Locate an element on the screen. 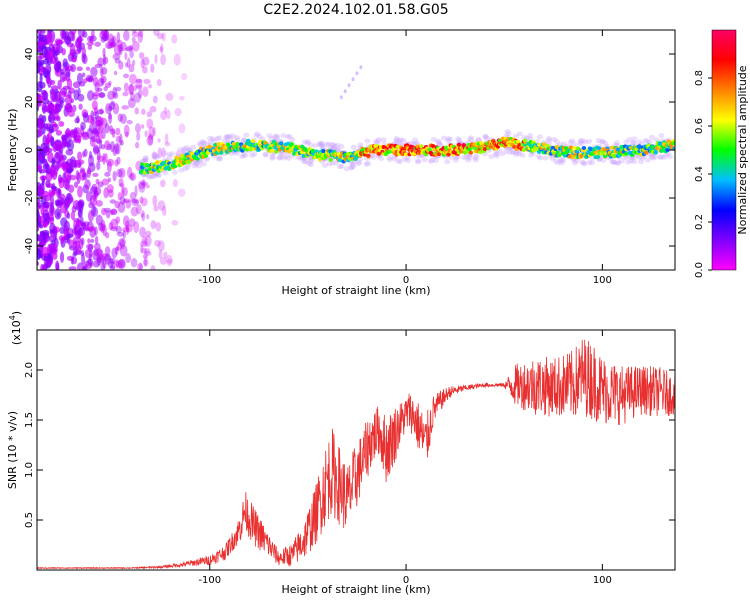 The height and width of the screenshot is (600, 750). x-tick-label: 0 is located at coordinates (406, 280).